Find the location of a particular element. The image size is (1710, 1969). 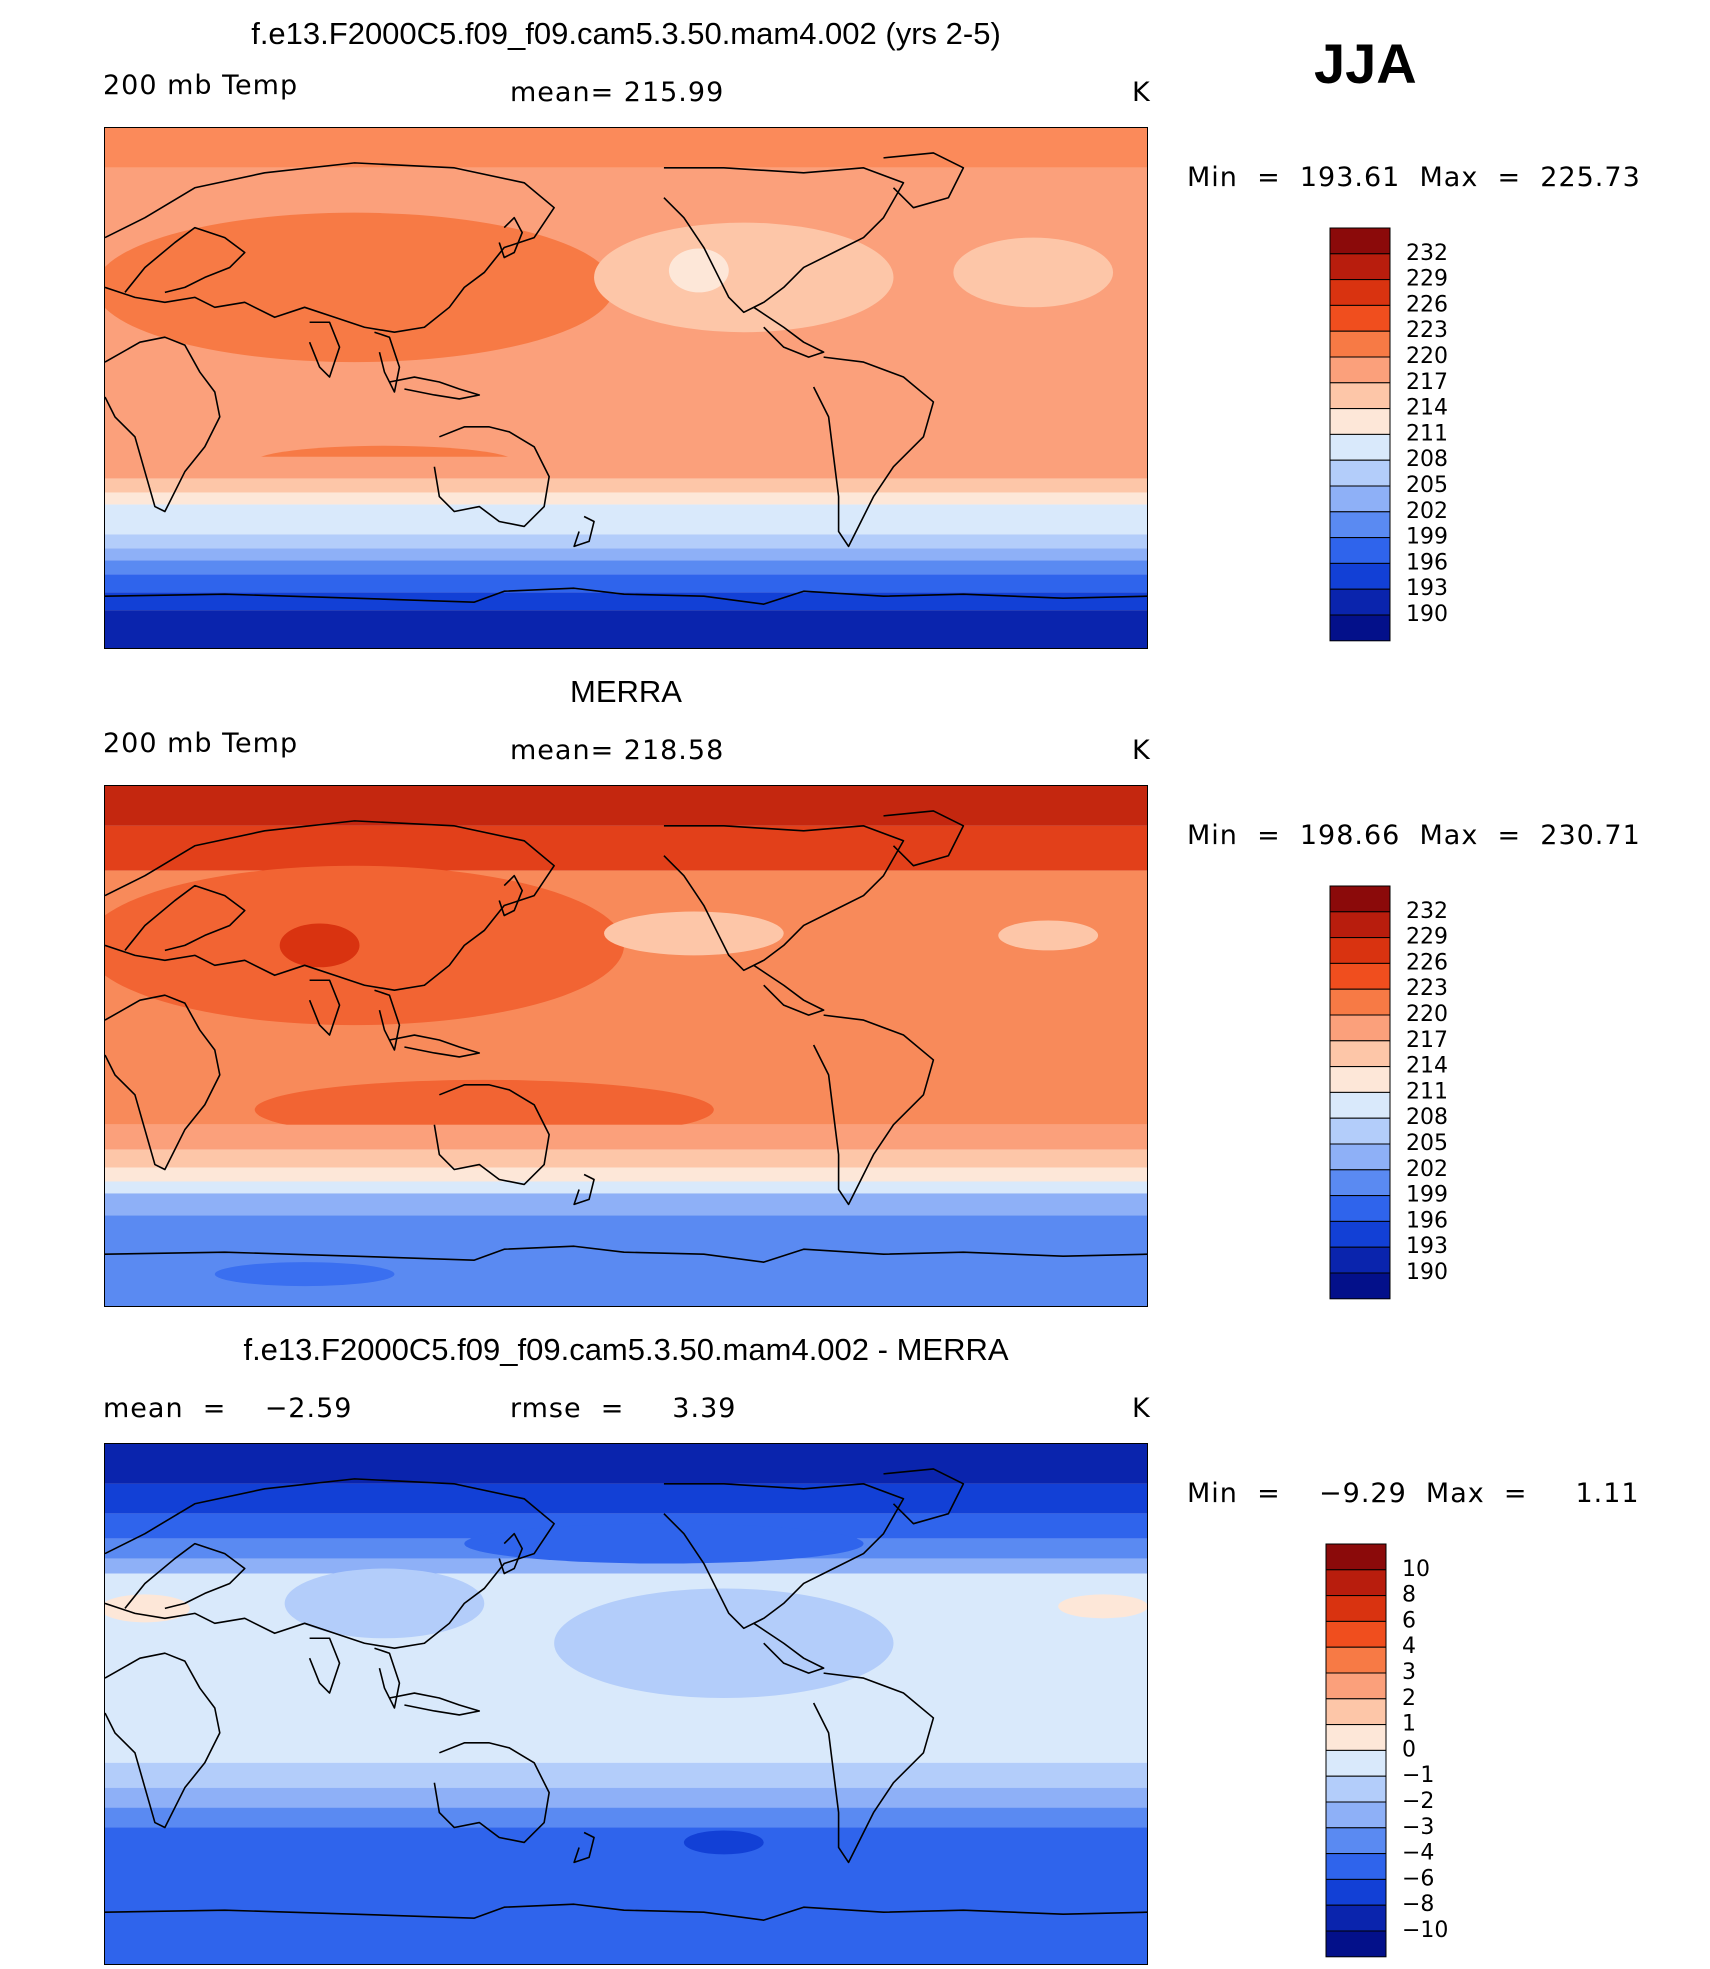

panel3-colorbar: 10 8 6 4 3 2 1 0 −1 −2 −3 −4 −6 −8 −10 is located at coordinates (1425, 1751).